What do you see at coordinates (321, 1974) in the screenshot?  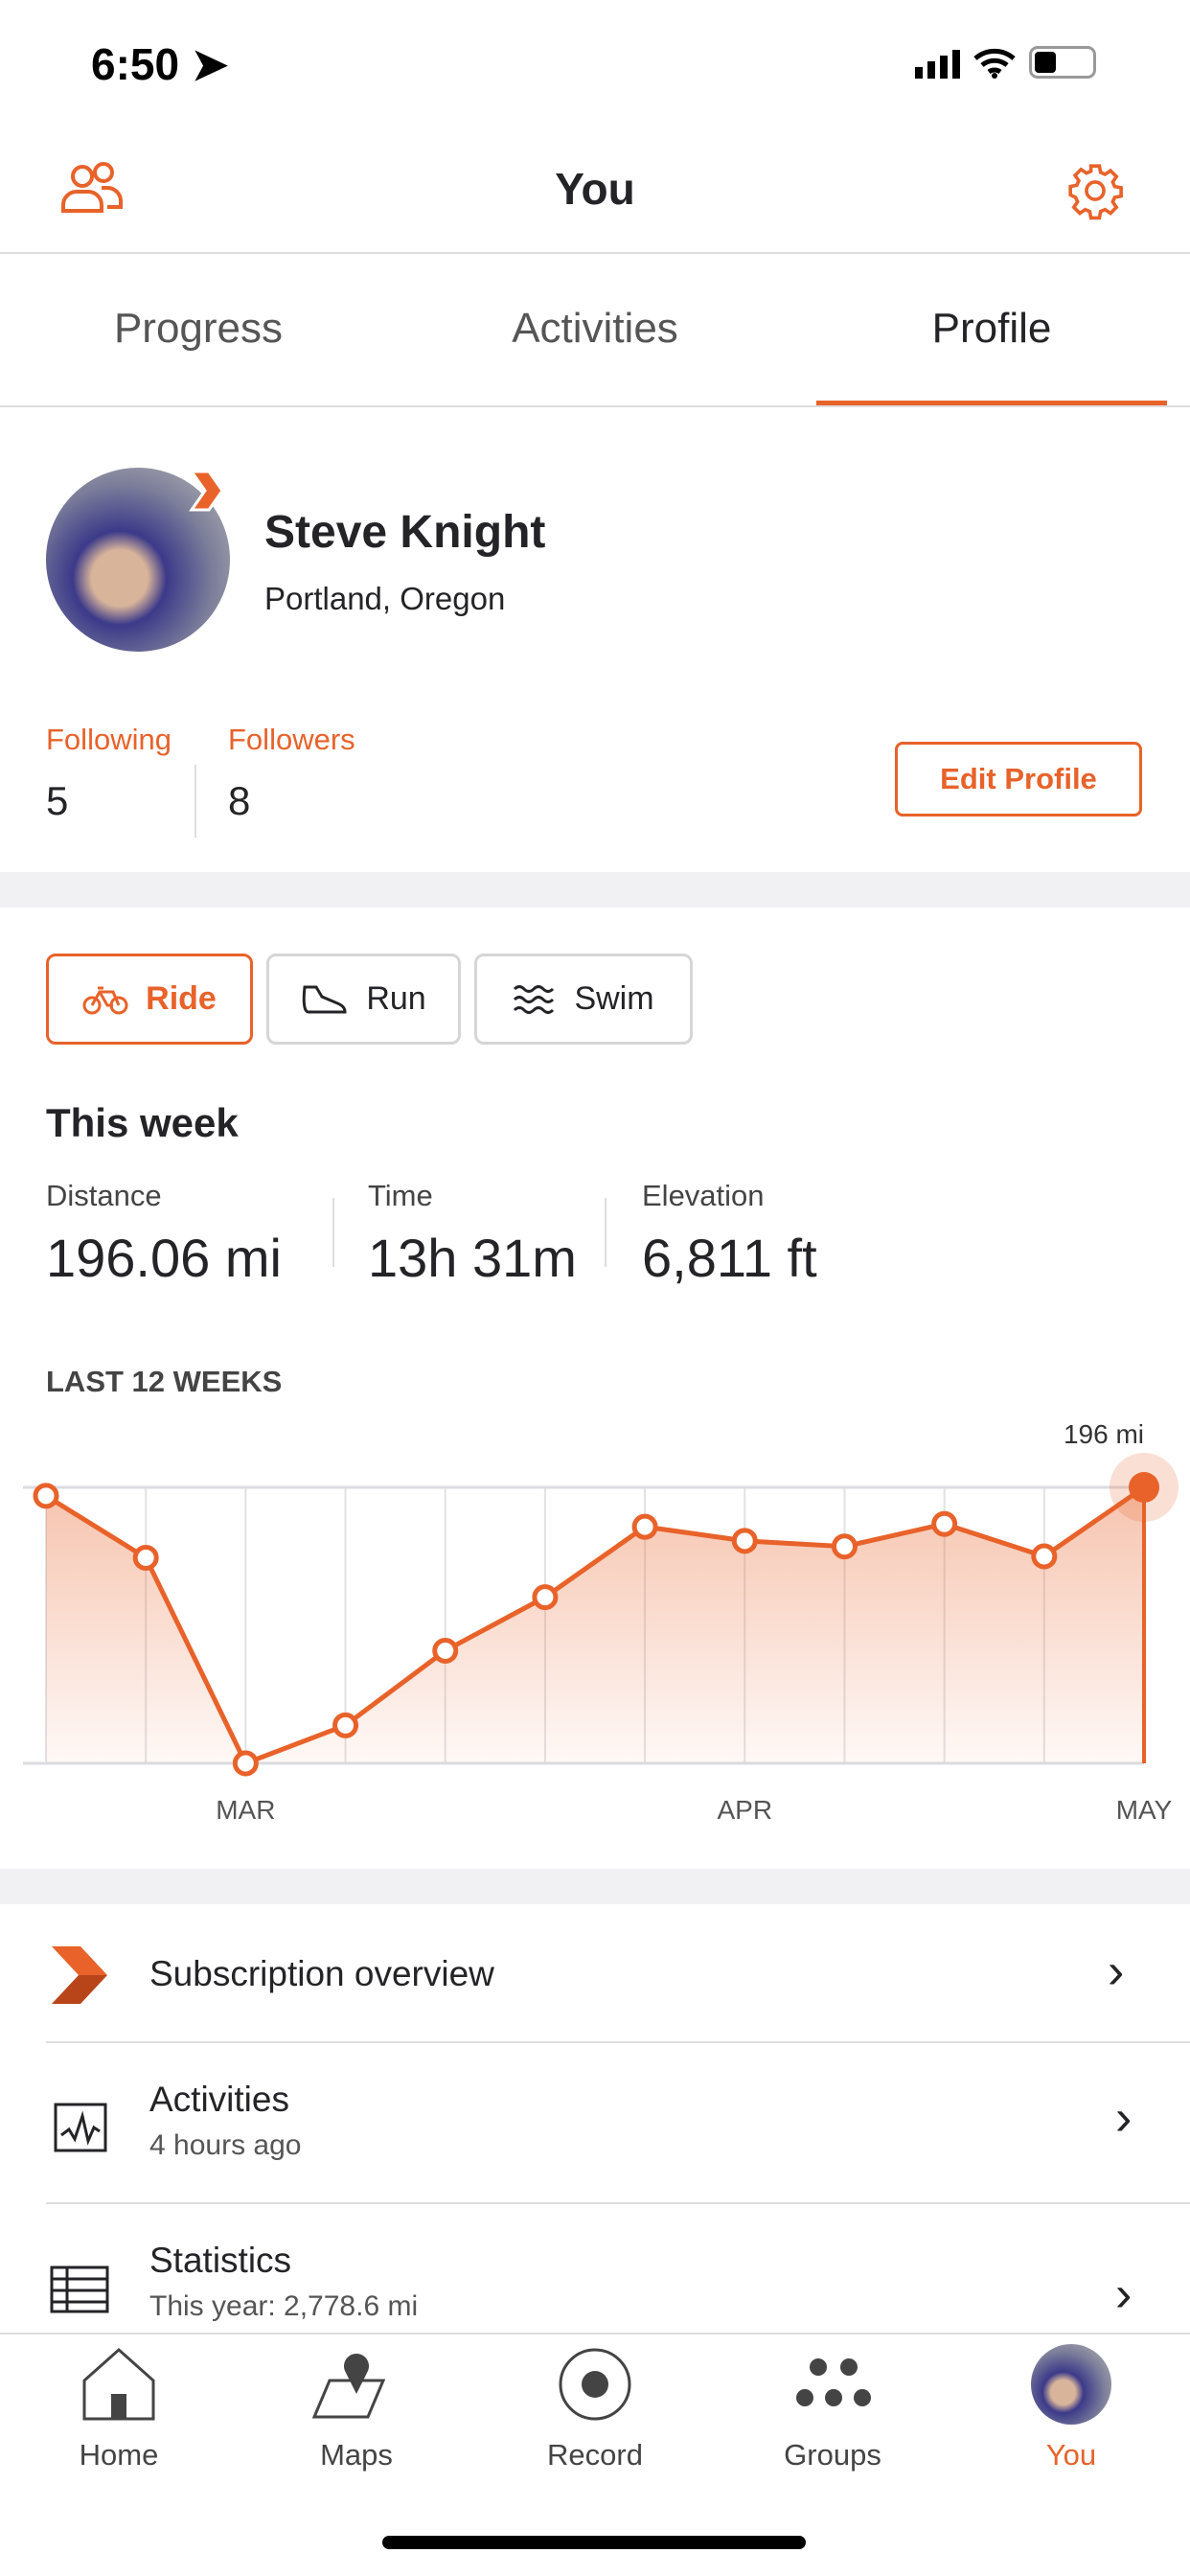 I see `menu-title: Subscription overview` at bounding box center [321, 1974].